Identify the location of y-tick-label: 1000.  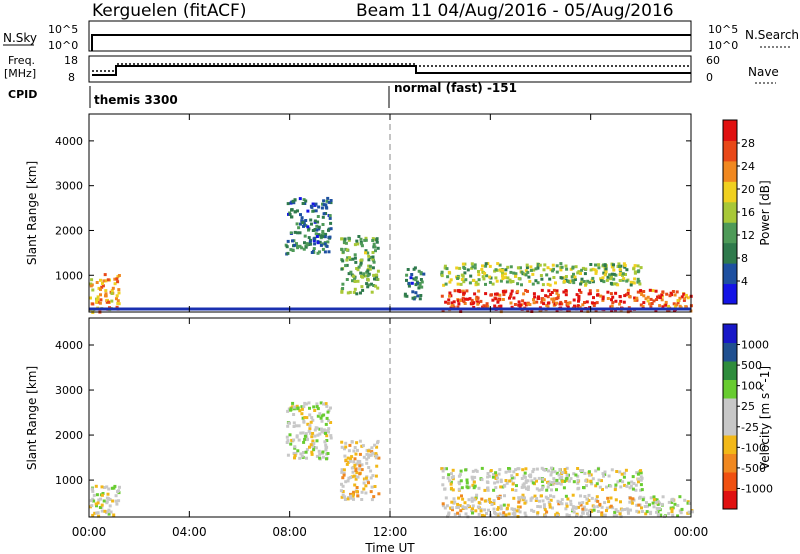
(69, 480).